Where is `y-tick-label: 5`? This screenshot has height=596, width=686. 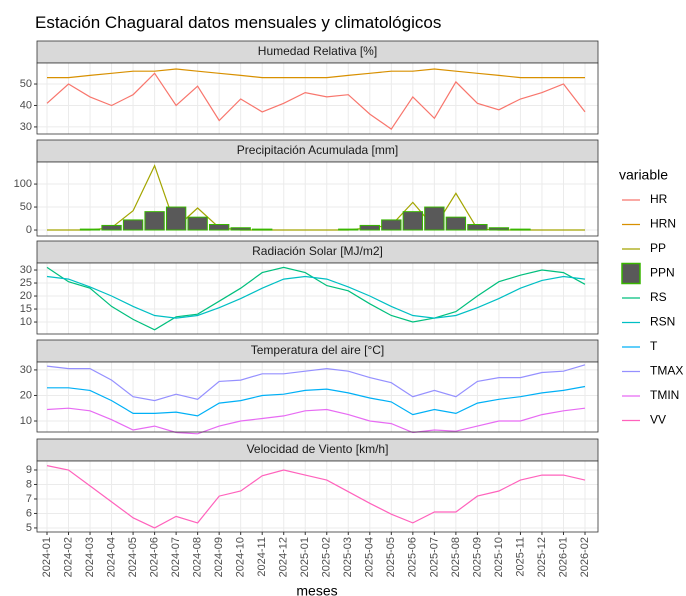
y-tick-label: 5 is located at coordinates (29, 528).